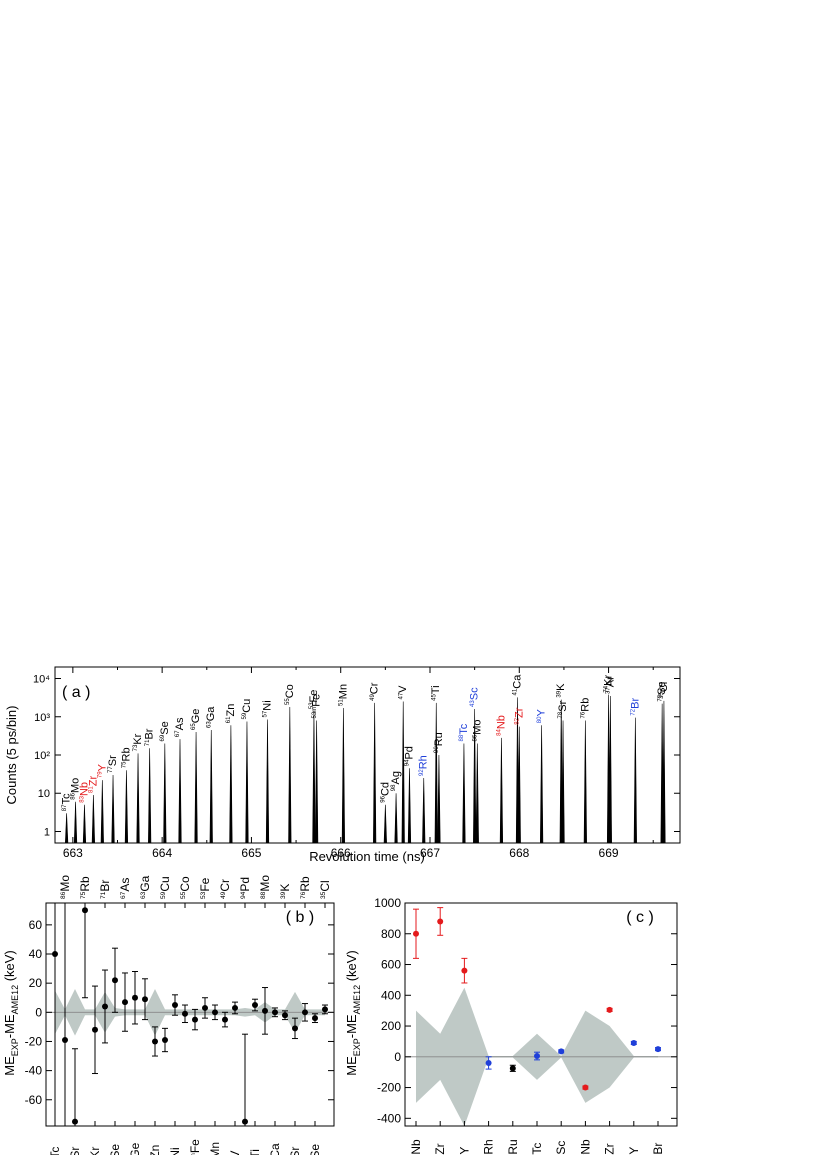  I want to click on x-label-bottom: 69Se, so click(115, 1149).